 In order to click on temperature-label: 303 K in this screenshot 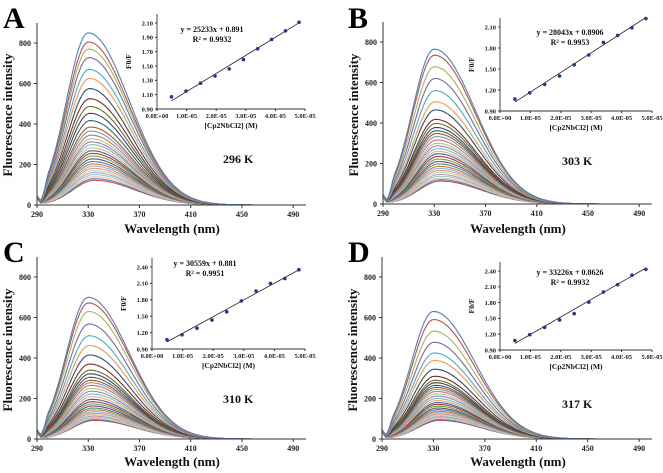, I will do `click(577, 161)`.